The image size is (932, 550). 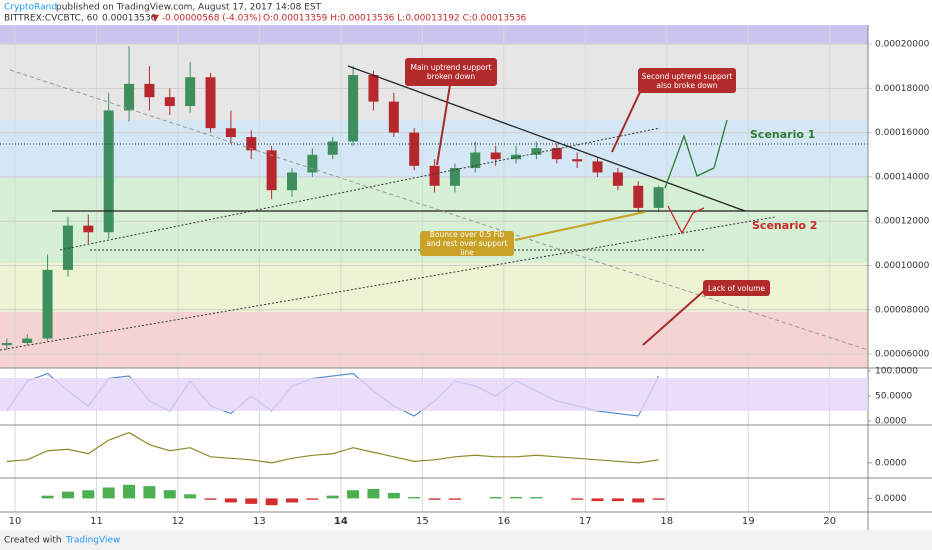 I want to click on annotation-text: Main uptrend support broken down, so click(x=451, y=72).